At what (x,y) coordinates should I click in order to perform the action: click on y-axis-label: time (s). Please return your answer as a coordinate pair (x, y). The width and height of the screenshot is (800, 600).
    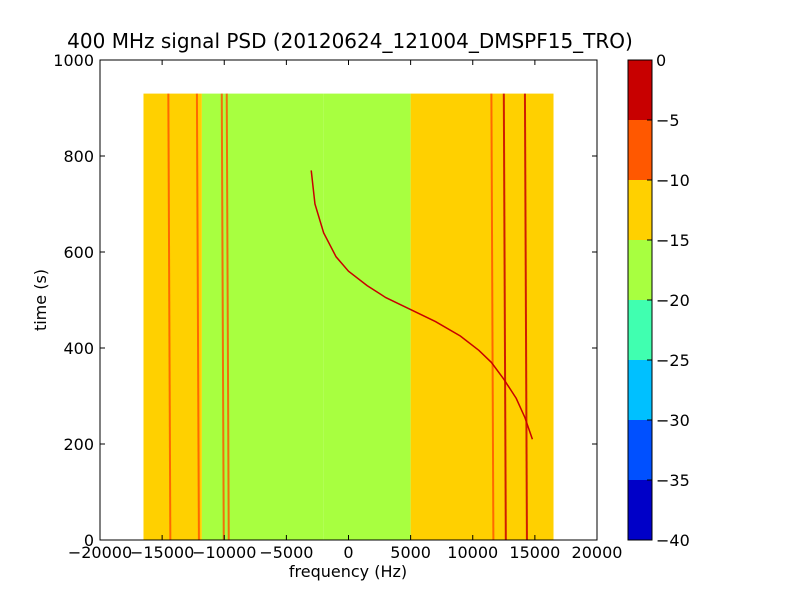
    Looking at the image, I should click on (40, 300).